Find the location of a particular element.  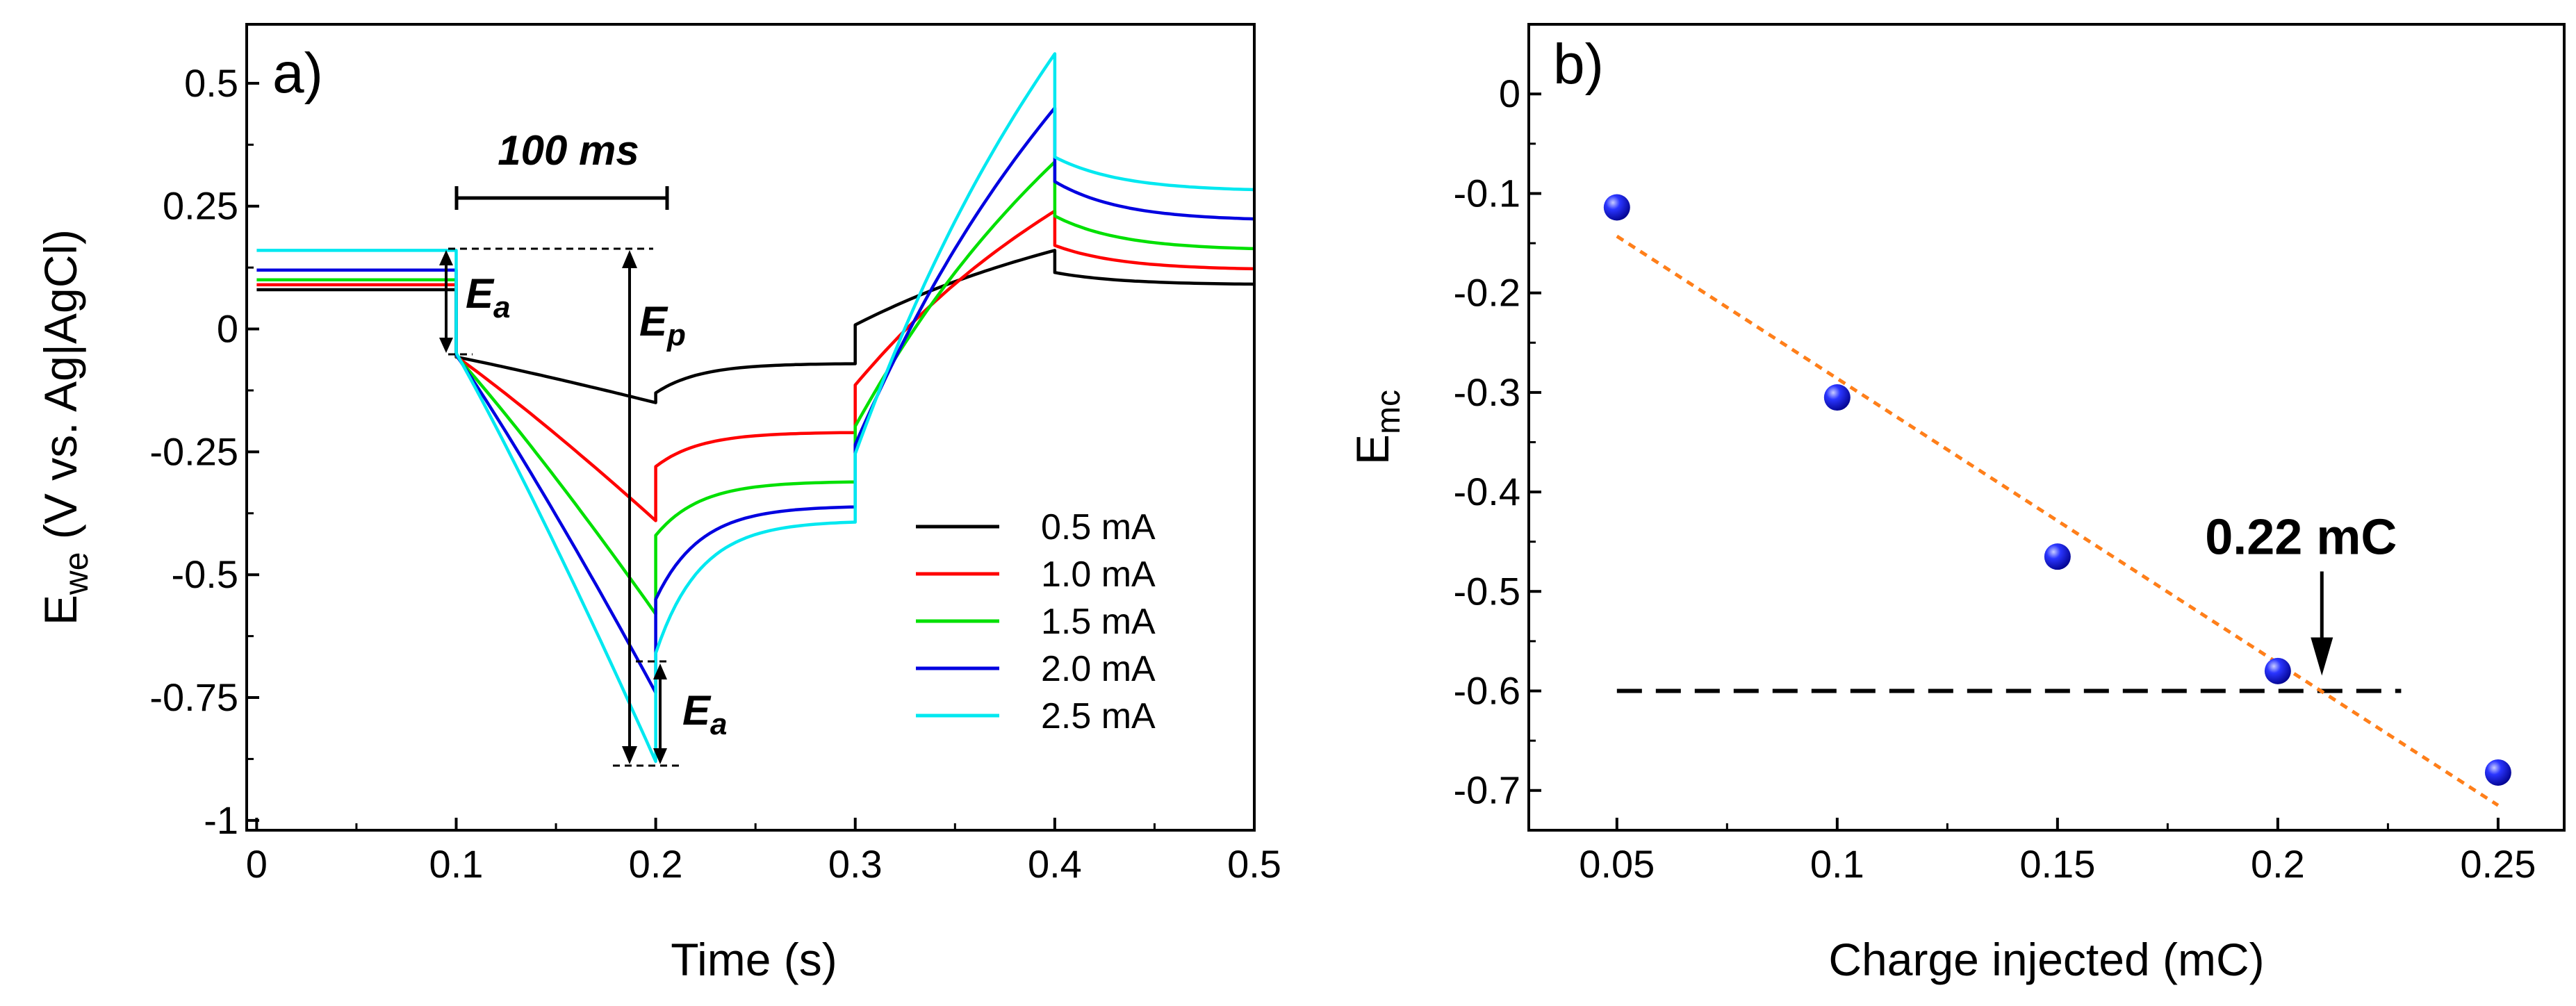

panel-a-y-ticks: 0.5 0.25 0 -0.25 -0.5 -0.75 -1 is located at coordinates (204, 451).